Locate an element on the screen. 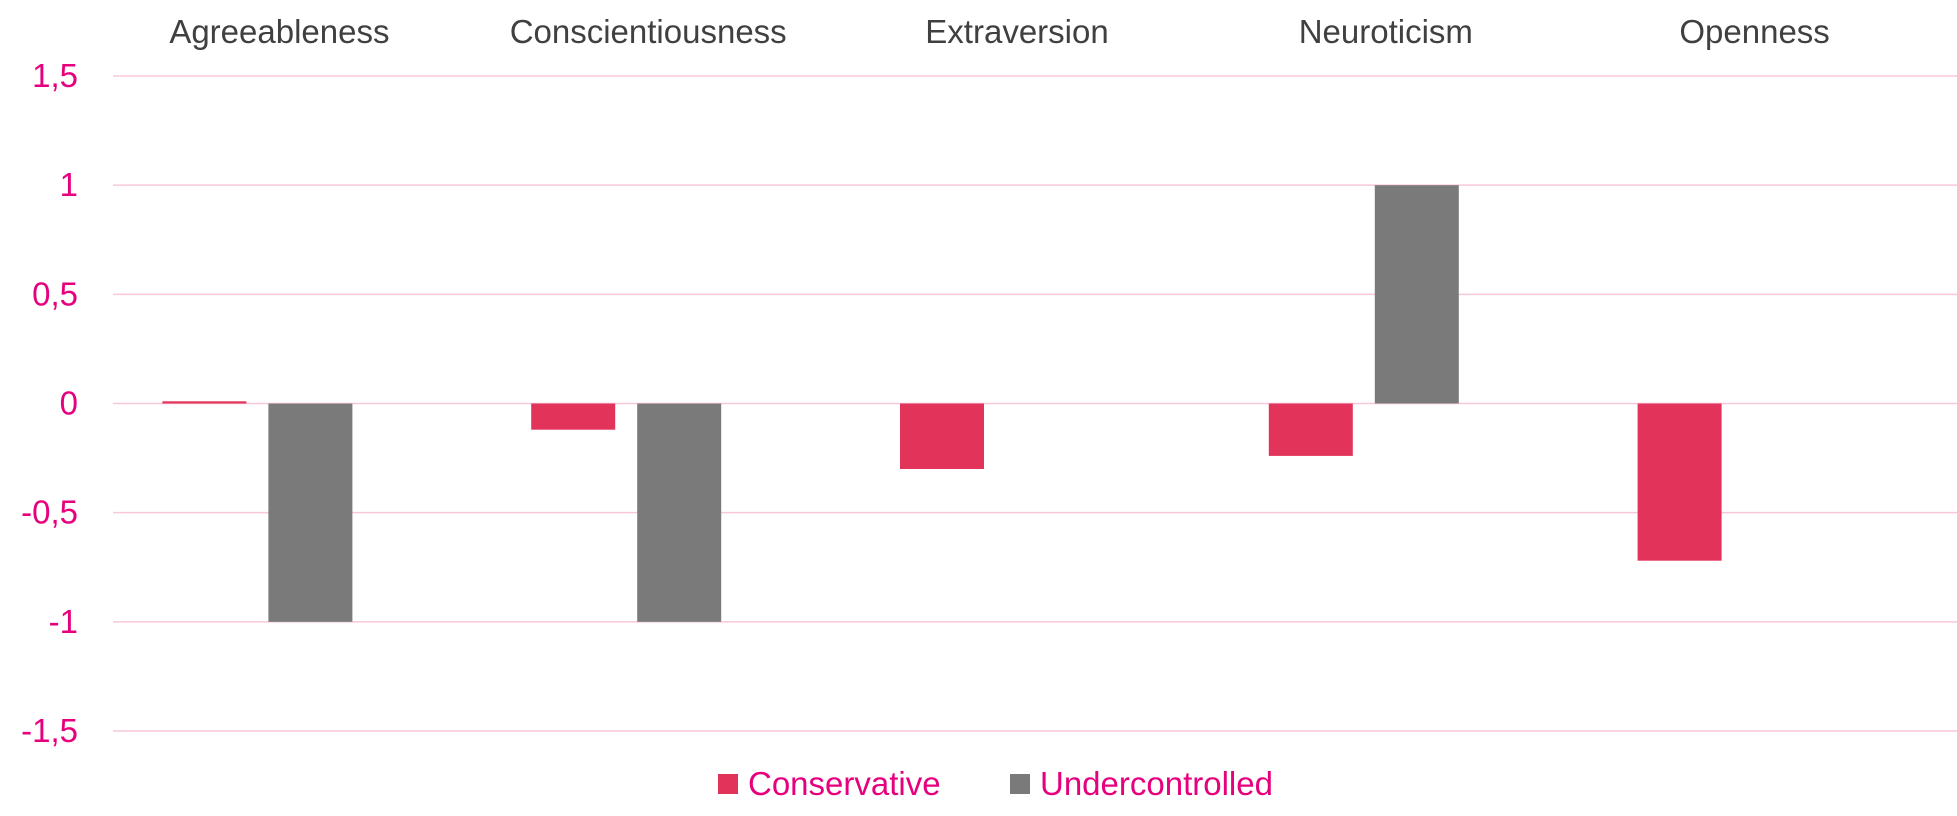 The image size is (1957, 816). y-tick-label: -1,5 is located at coordinates (49, 730).